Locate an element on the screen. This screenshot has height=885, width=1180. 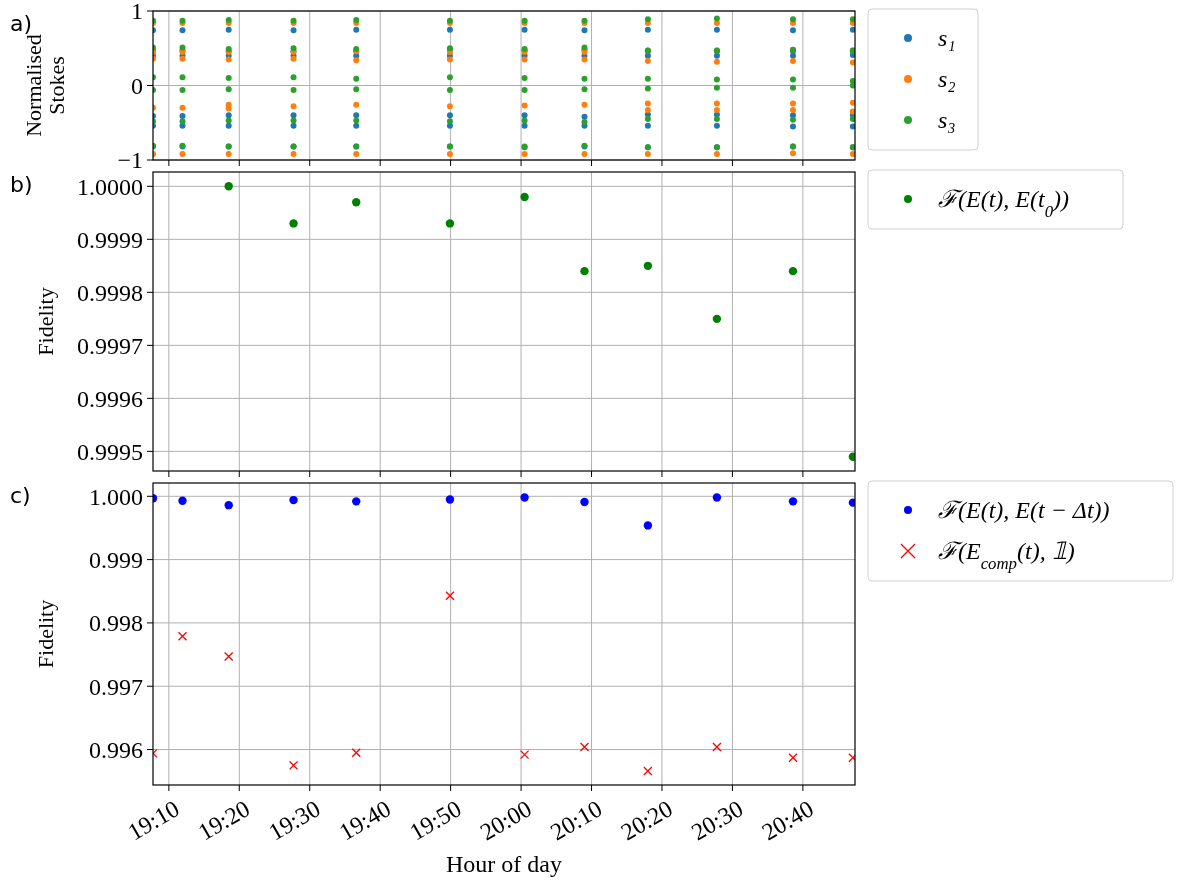
y-tick-label: 1.0000 is located at coordinates (110, 186).